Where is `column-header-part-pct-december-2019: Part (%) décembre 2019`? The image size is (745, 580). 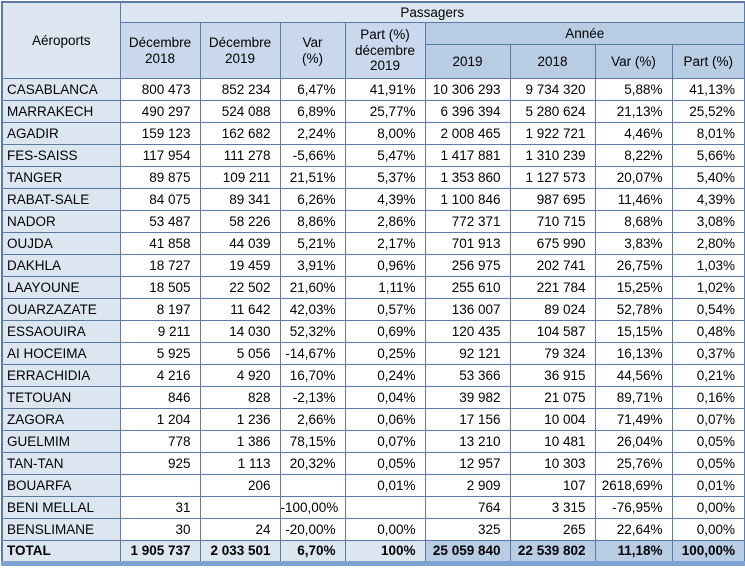
column-header-part-pct-december-2019: Part (%) décembre 2019 is located at coordinates (385, 50).